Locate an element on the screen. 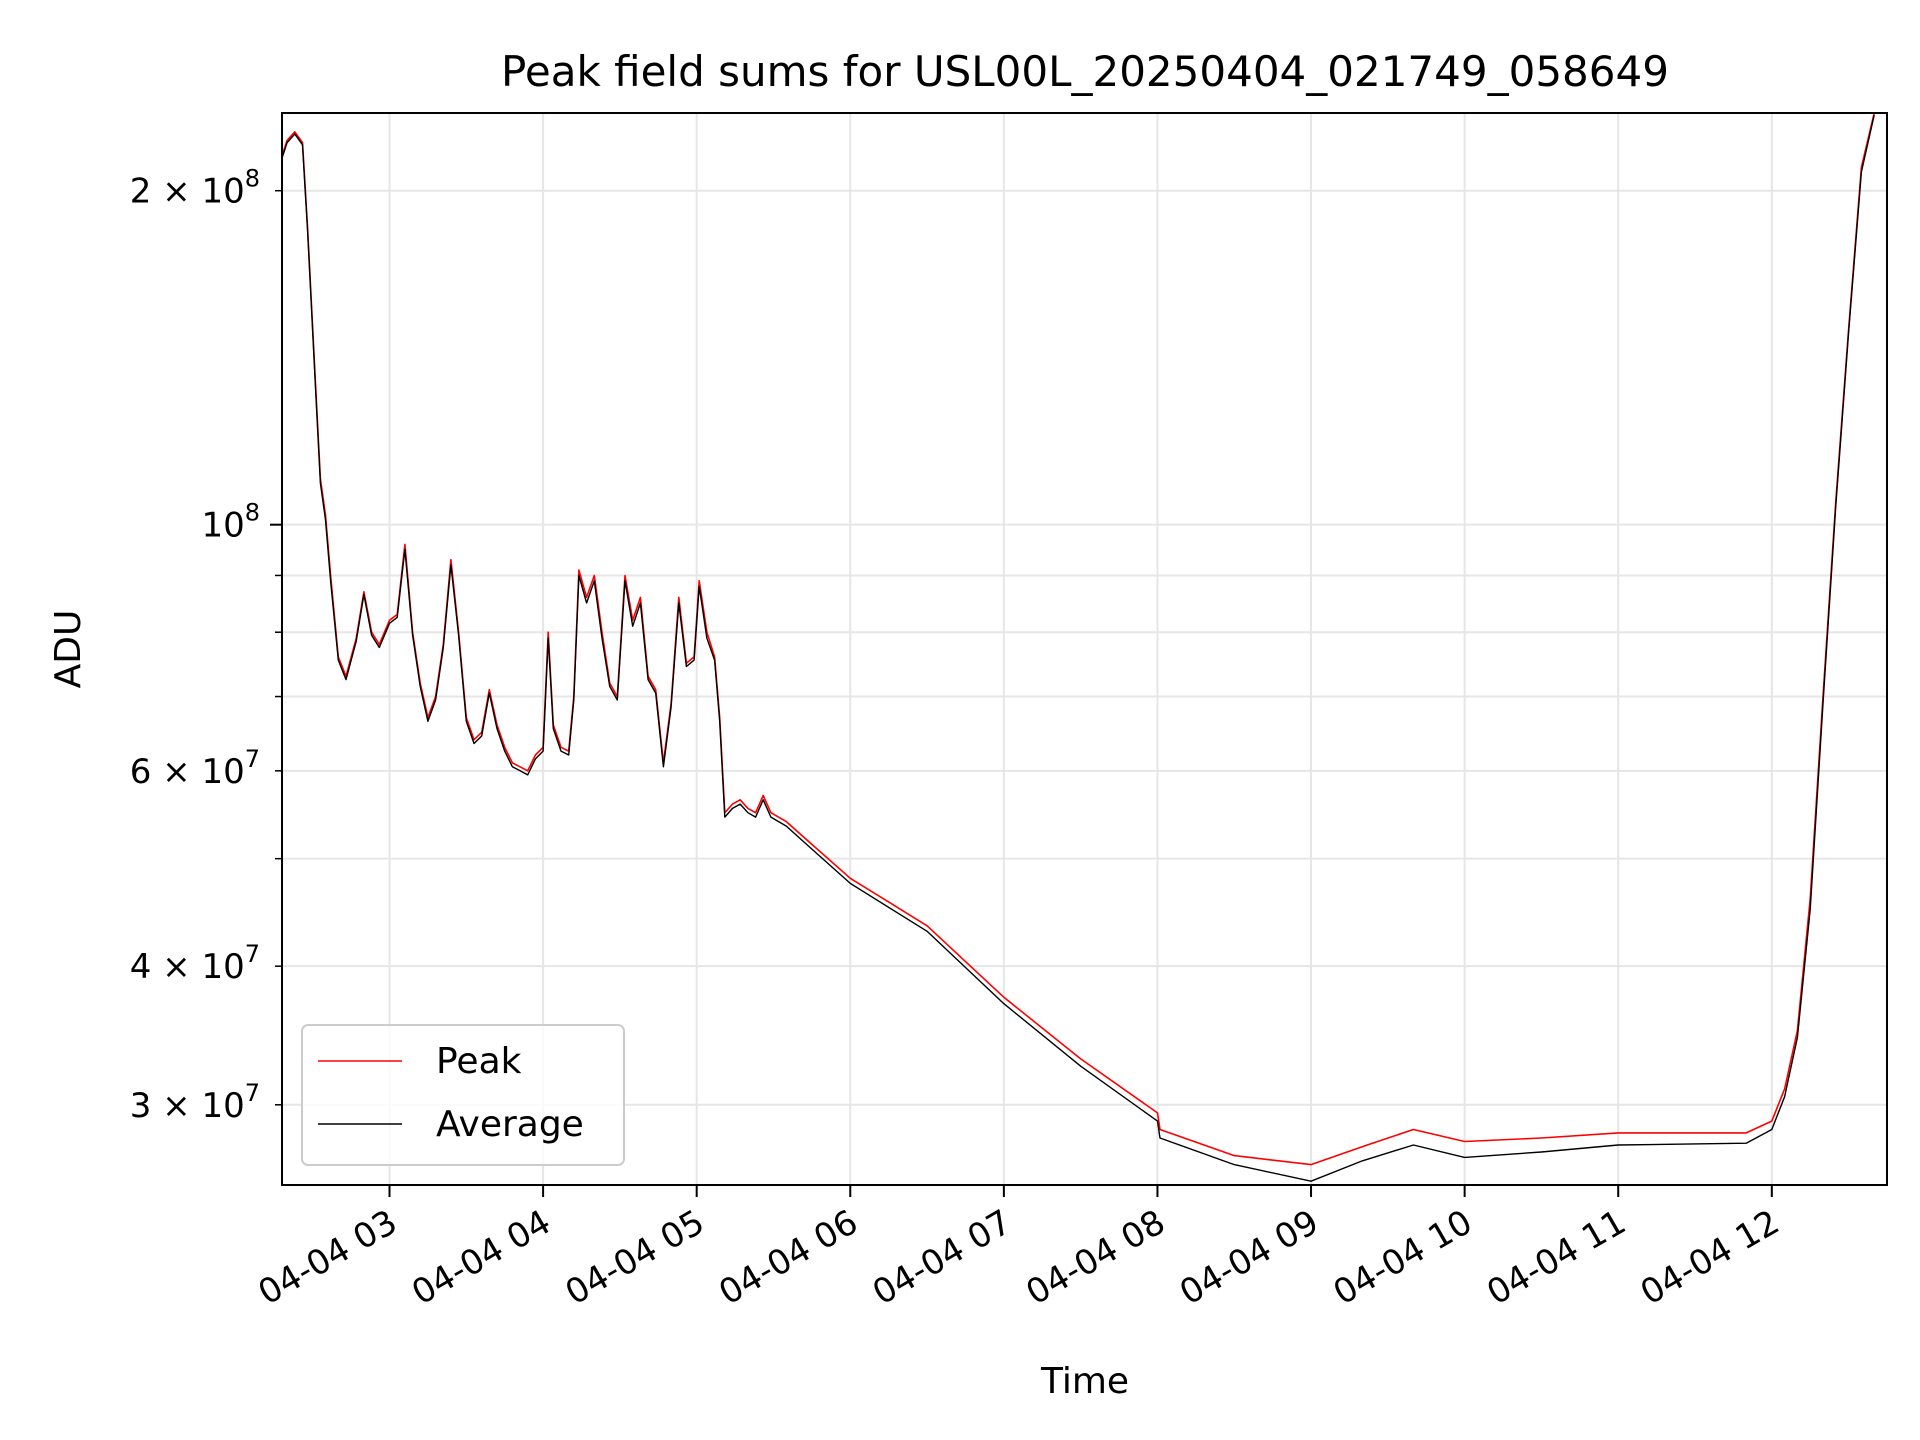 The width and height of the screenshot is (1920, 1440). y-major-tick-label: 108 is located at coordinates (230, 522).